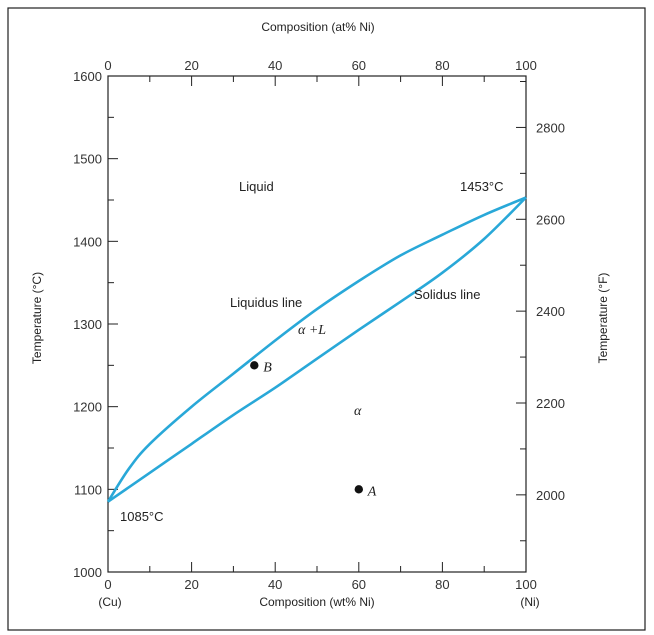  I want to click on copper-melting-point-label: 1085°C, so click(142, 516).